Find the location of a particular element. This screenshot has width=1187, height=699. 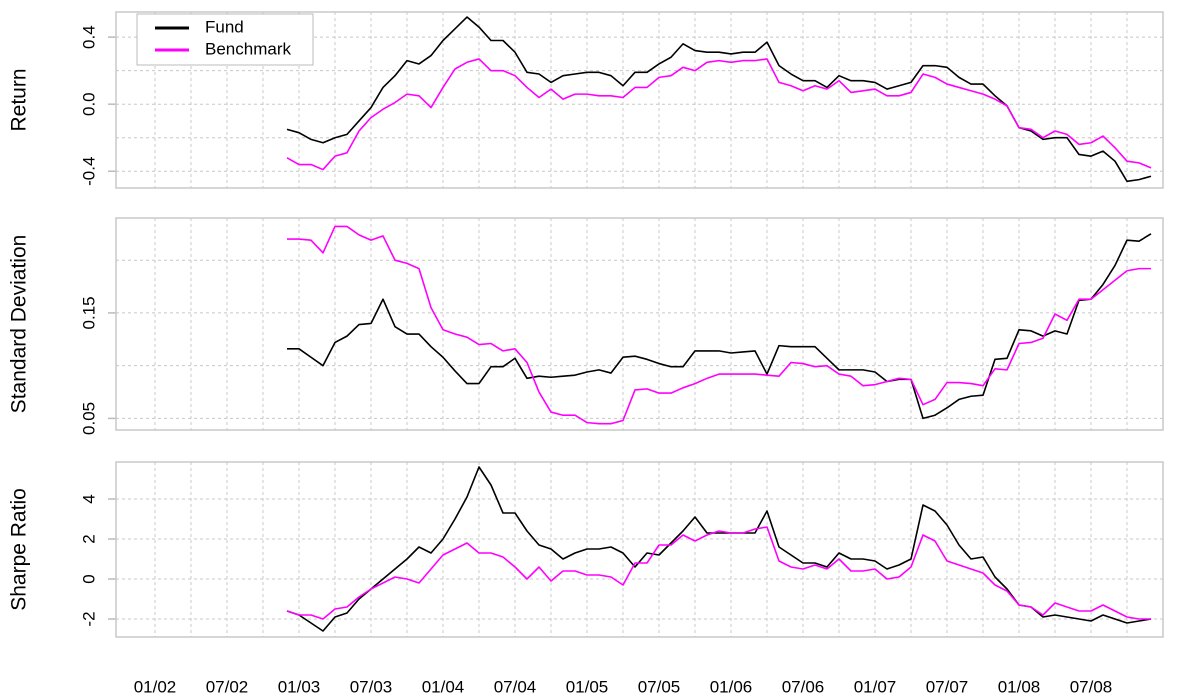

x-tick-label: 07/07 is located at coordinates (947, 686).